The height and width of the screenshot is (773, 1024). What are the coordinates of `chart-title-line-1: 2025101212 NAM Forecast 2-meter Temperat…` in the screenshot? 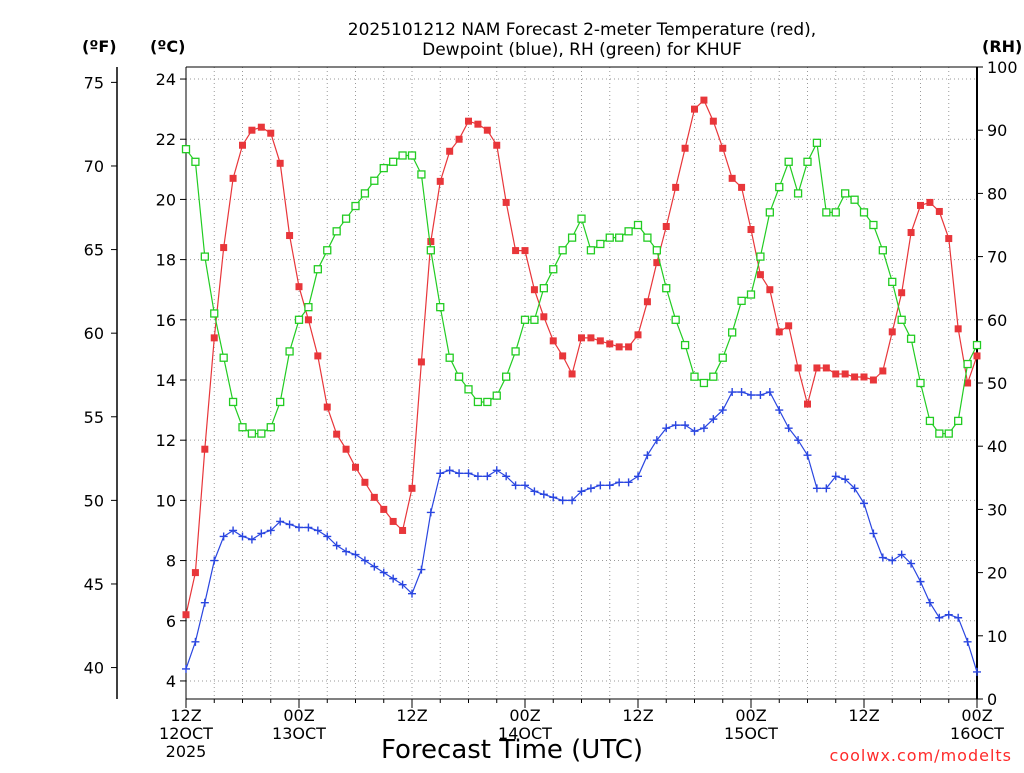 It's located at (582, 30).